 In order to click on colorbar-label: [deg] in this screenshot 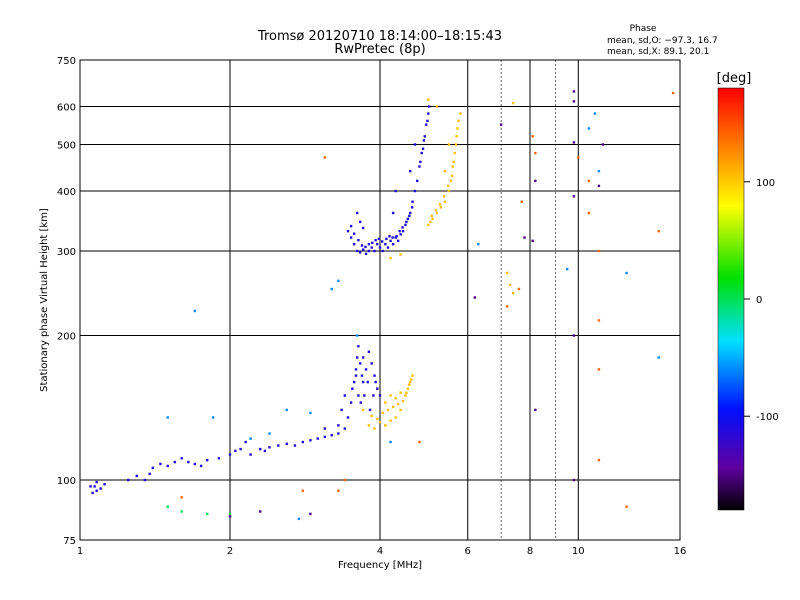, I will do `click(734, 78)`.